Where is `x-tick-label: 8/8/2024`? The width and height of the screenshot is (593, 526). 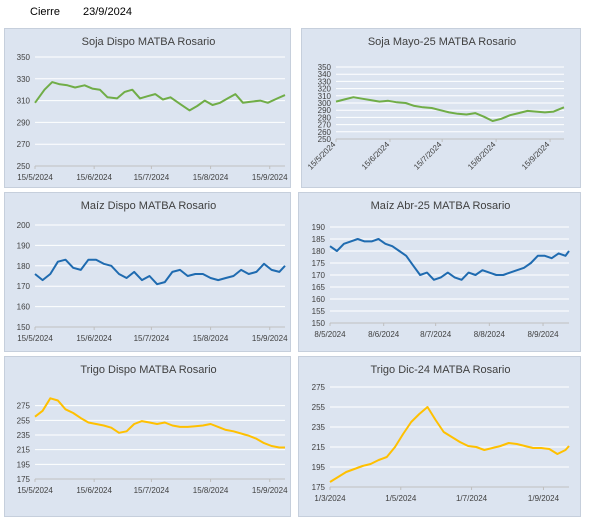
x-tick-label: 8/8/2024 is located at coordinates (490, 334).